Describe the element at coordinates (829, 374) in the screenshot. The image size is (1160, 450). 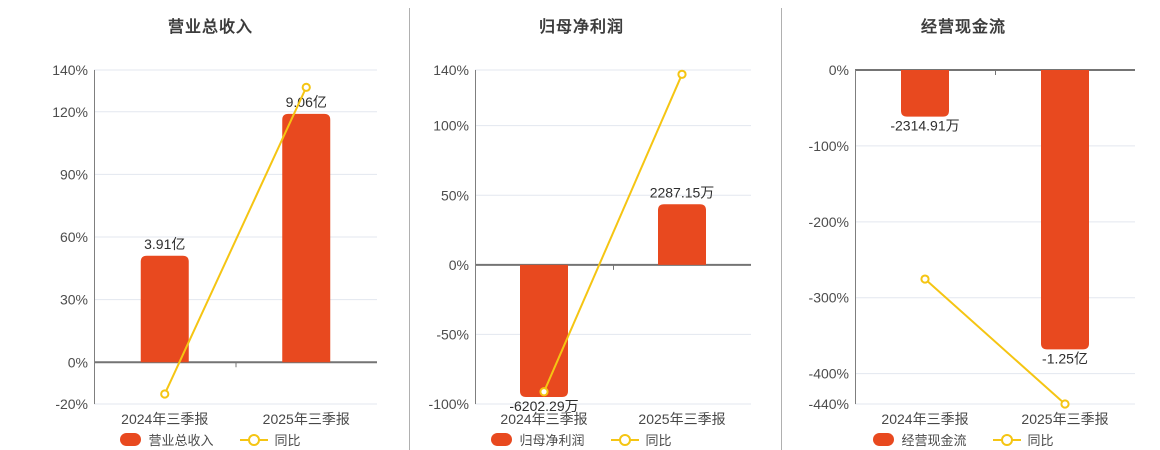
I see `y-axis-tick-label: -400%` at that location.